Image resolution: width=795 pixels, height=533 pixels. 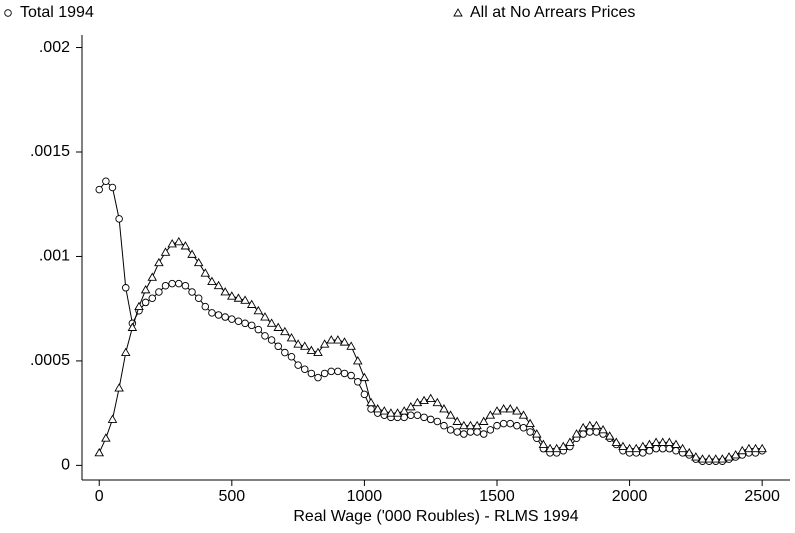 I want to click on x-tick-label: 500, so click(x=231, y=496).